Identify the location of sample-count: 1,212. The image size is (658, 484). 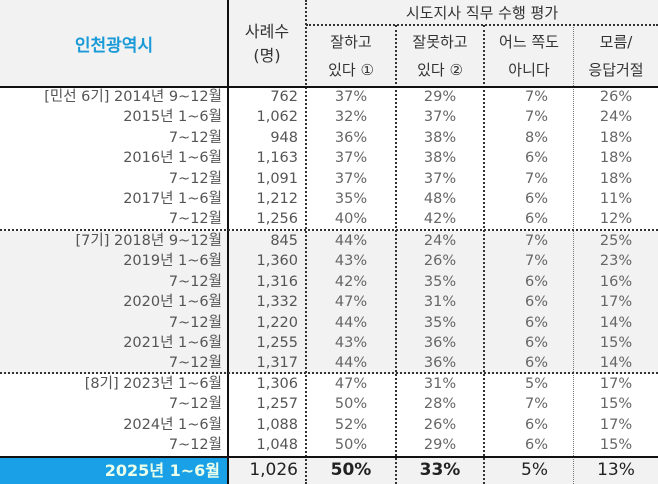
(277, 199).